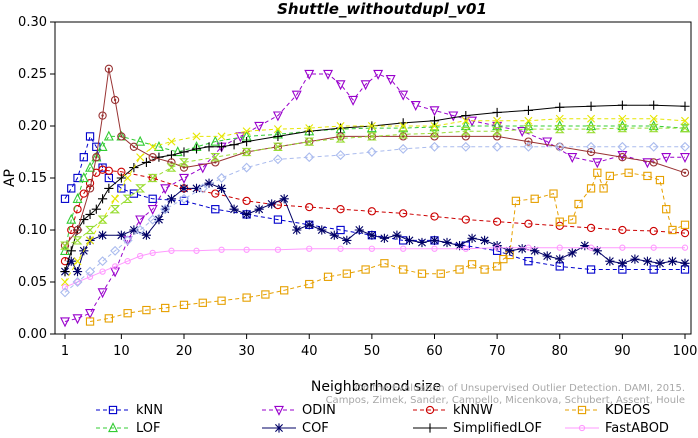 The image size is (698, 438). What do you see at coordinates (473, 410) in the screenshot?
I see `legend-label-knnw: kNNW` at bounding box center [473, 410].